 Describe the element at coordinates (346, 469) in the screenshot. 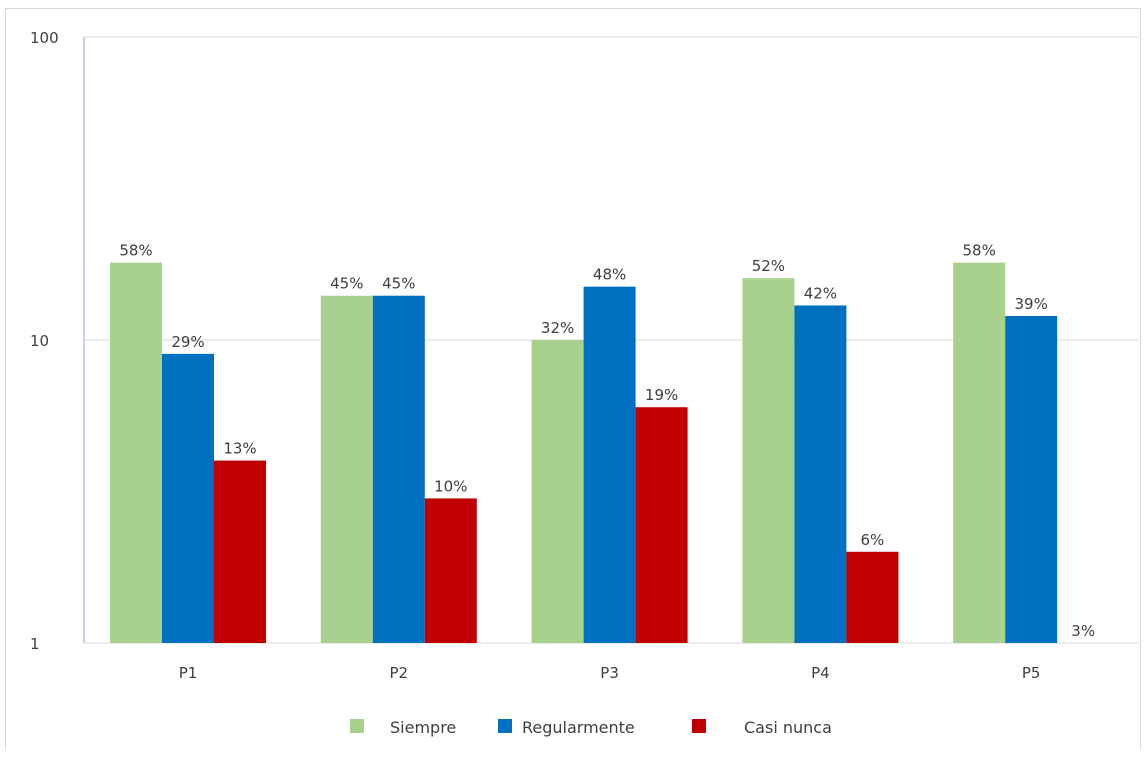

I see `bar-siempre-p2` at that location.